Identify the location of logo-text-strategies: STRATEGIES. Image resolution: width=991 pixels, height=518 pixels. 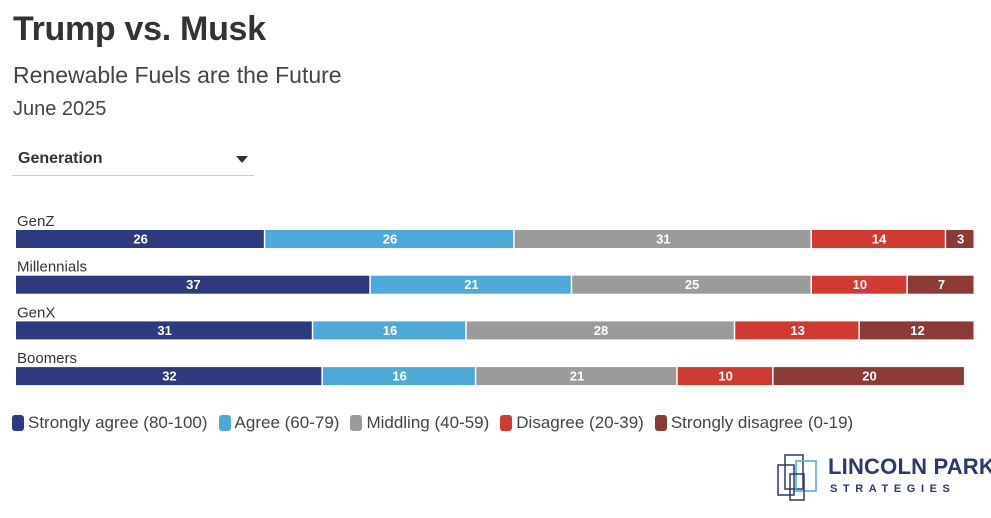
(893, 489).